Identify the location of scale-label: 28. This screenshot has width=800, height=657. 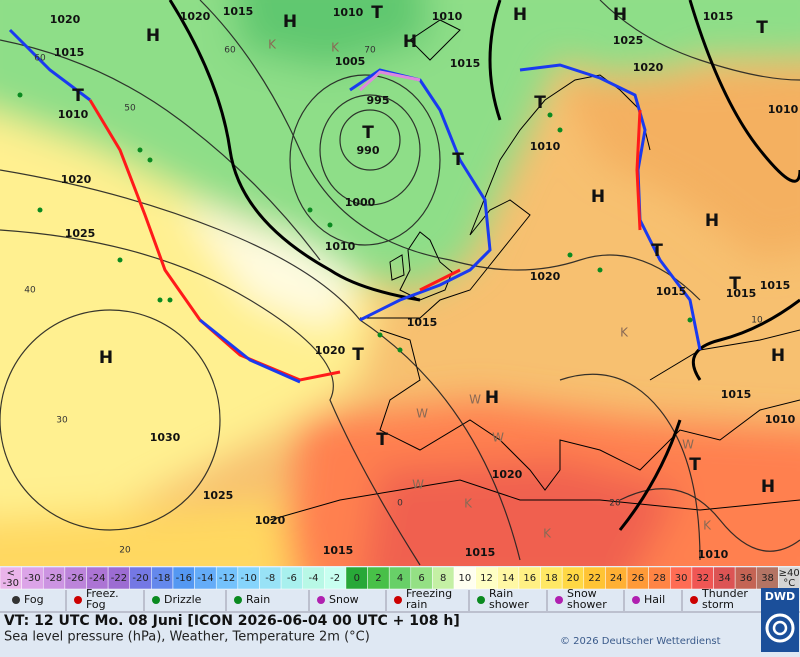
(659, 578).